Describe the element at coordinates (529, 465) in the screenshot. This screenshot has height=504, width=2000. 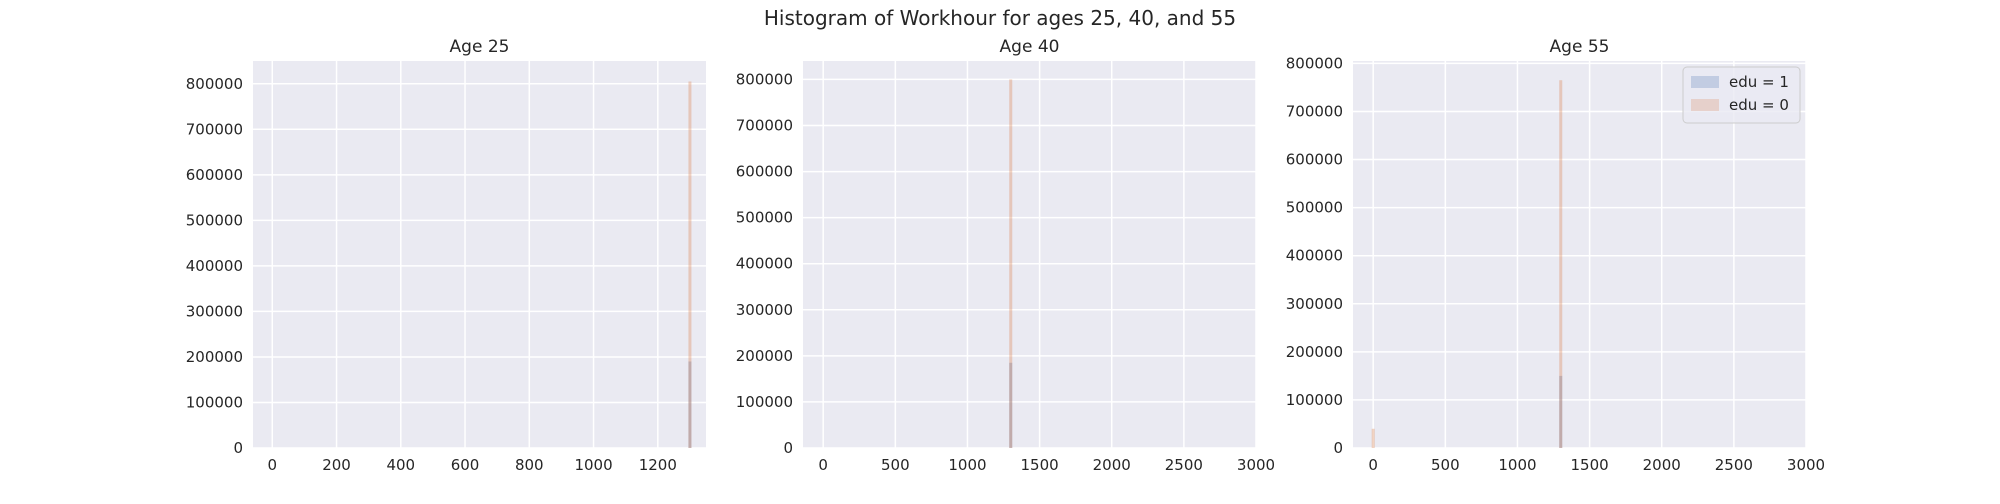
I see `x-tick-label: 800` at that location.